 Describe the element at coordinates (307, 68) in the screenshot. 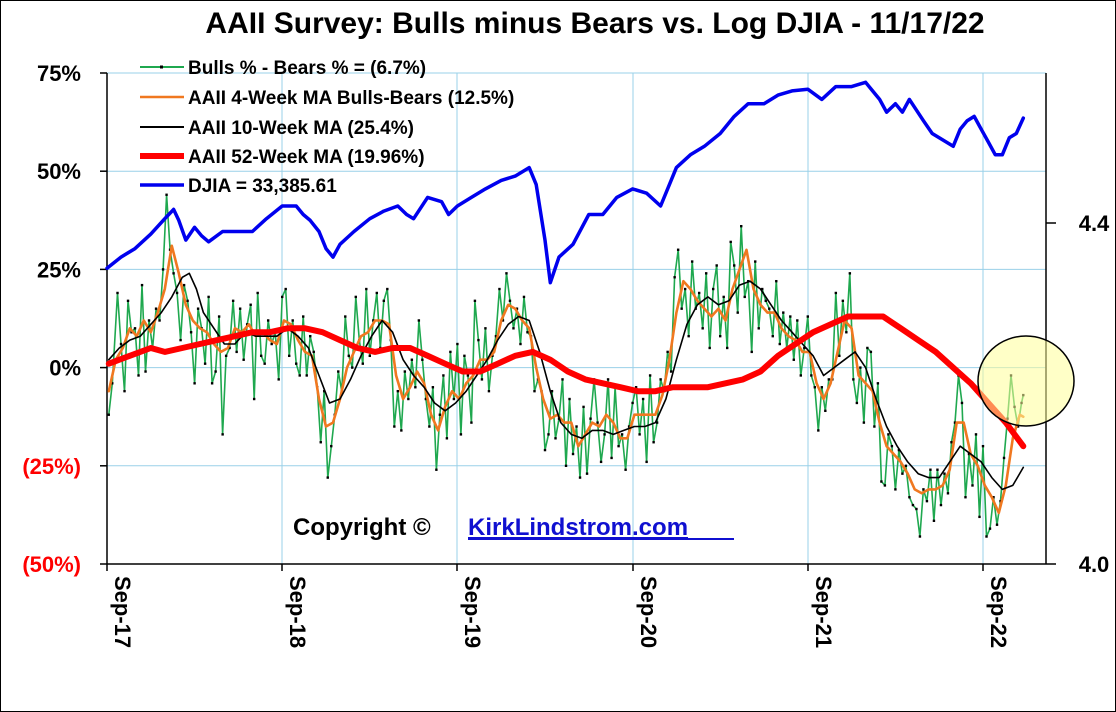

I see `legend-label: Bulls % - Bears % = (6.7%)` at that location.